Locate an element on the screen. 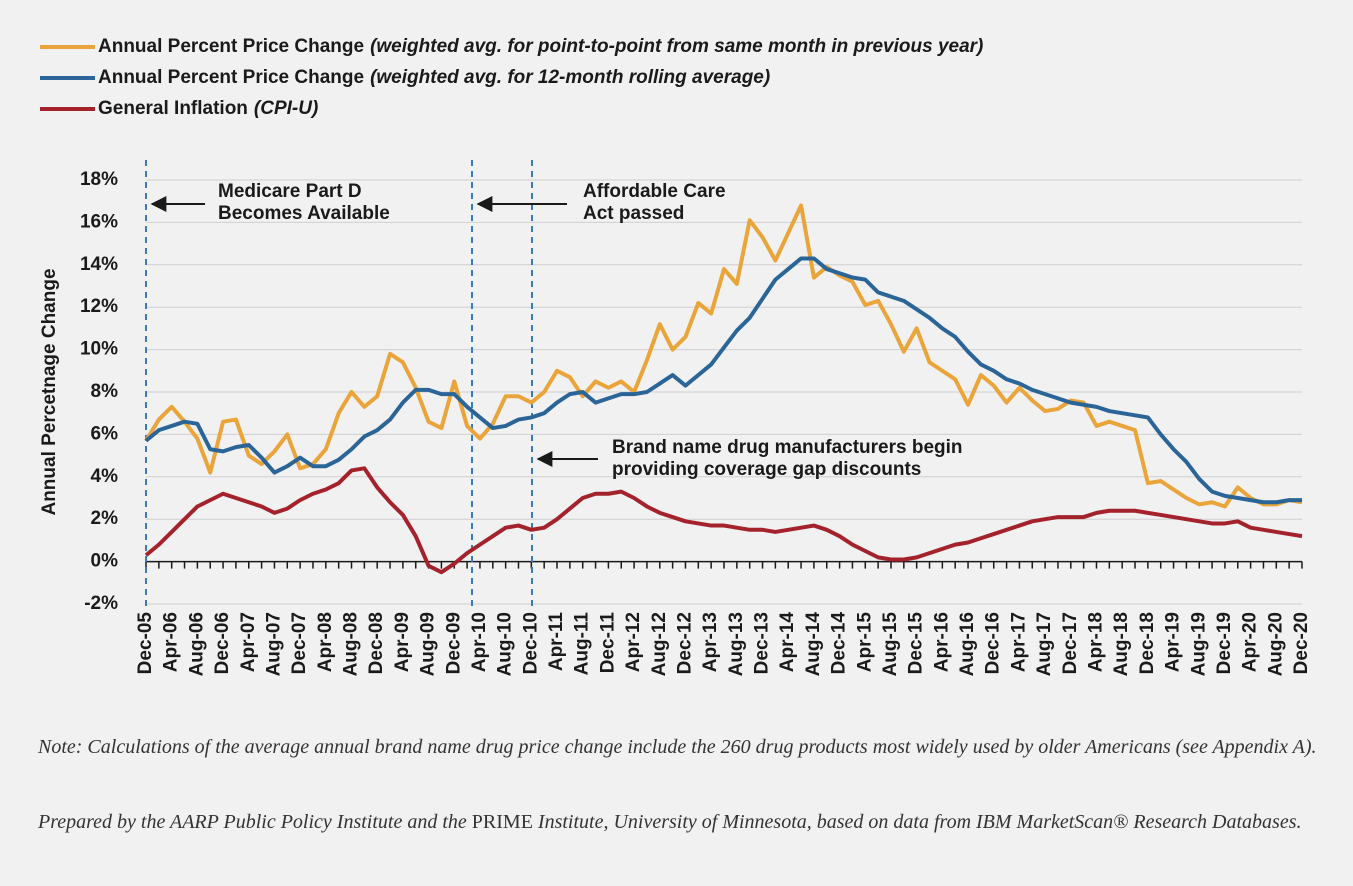 Image resolution: width=1353 pixels, height=886 pixels. x-tick-label: Dec-05 is located at coordinates (145, 643).